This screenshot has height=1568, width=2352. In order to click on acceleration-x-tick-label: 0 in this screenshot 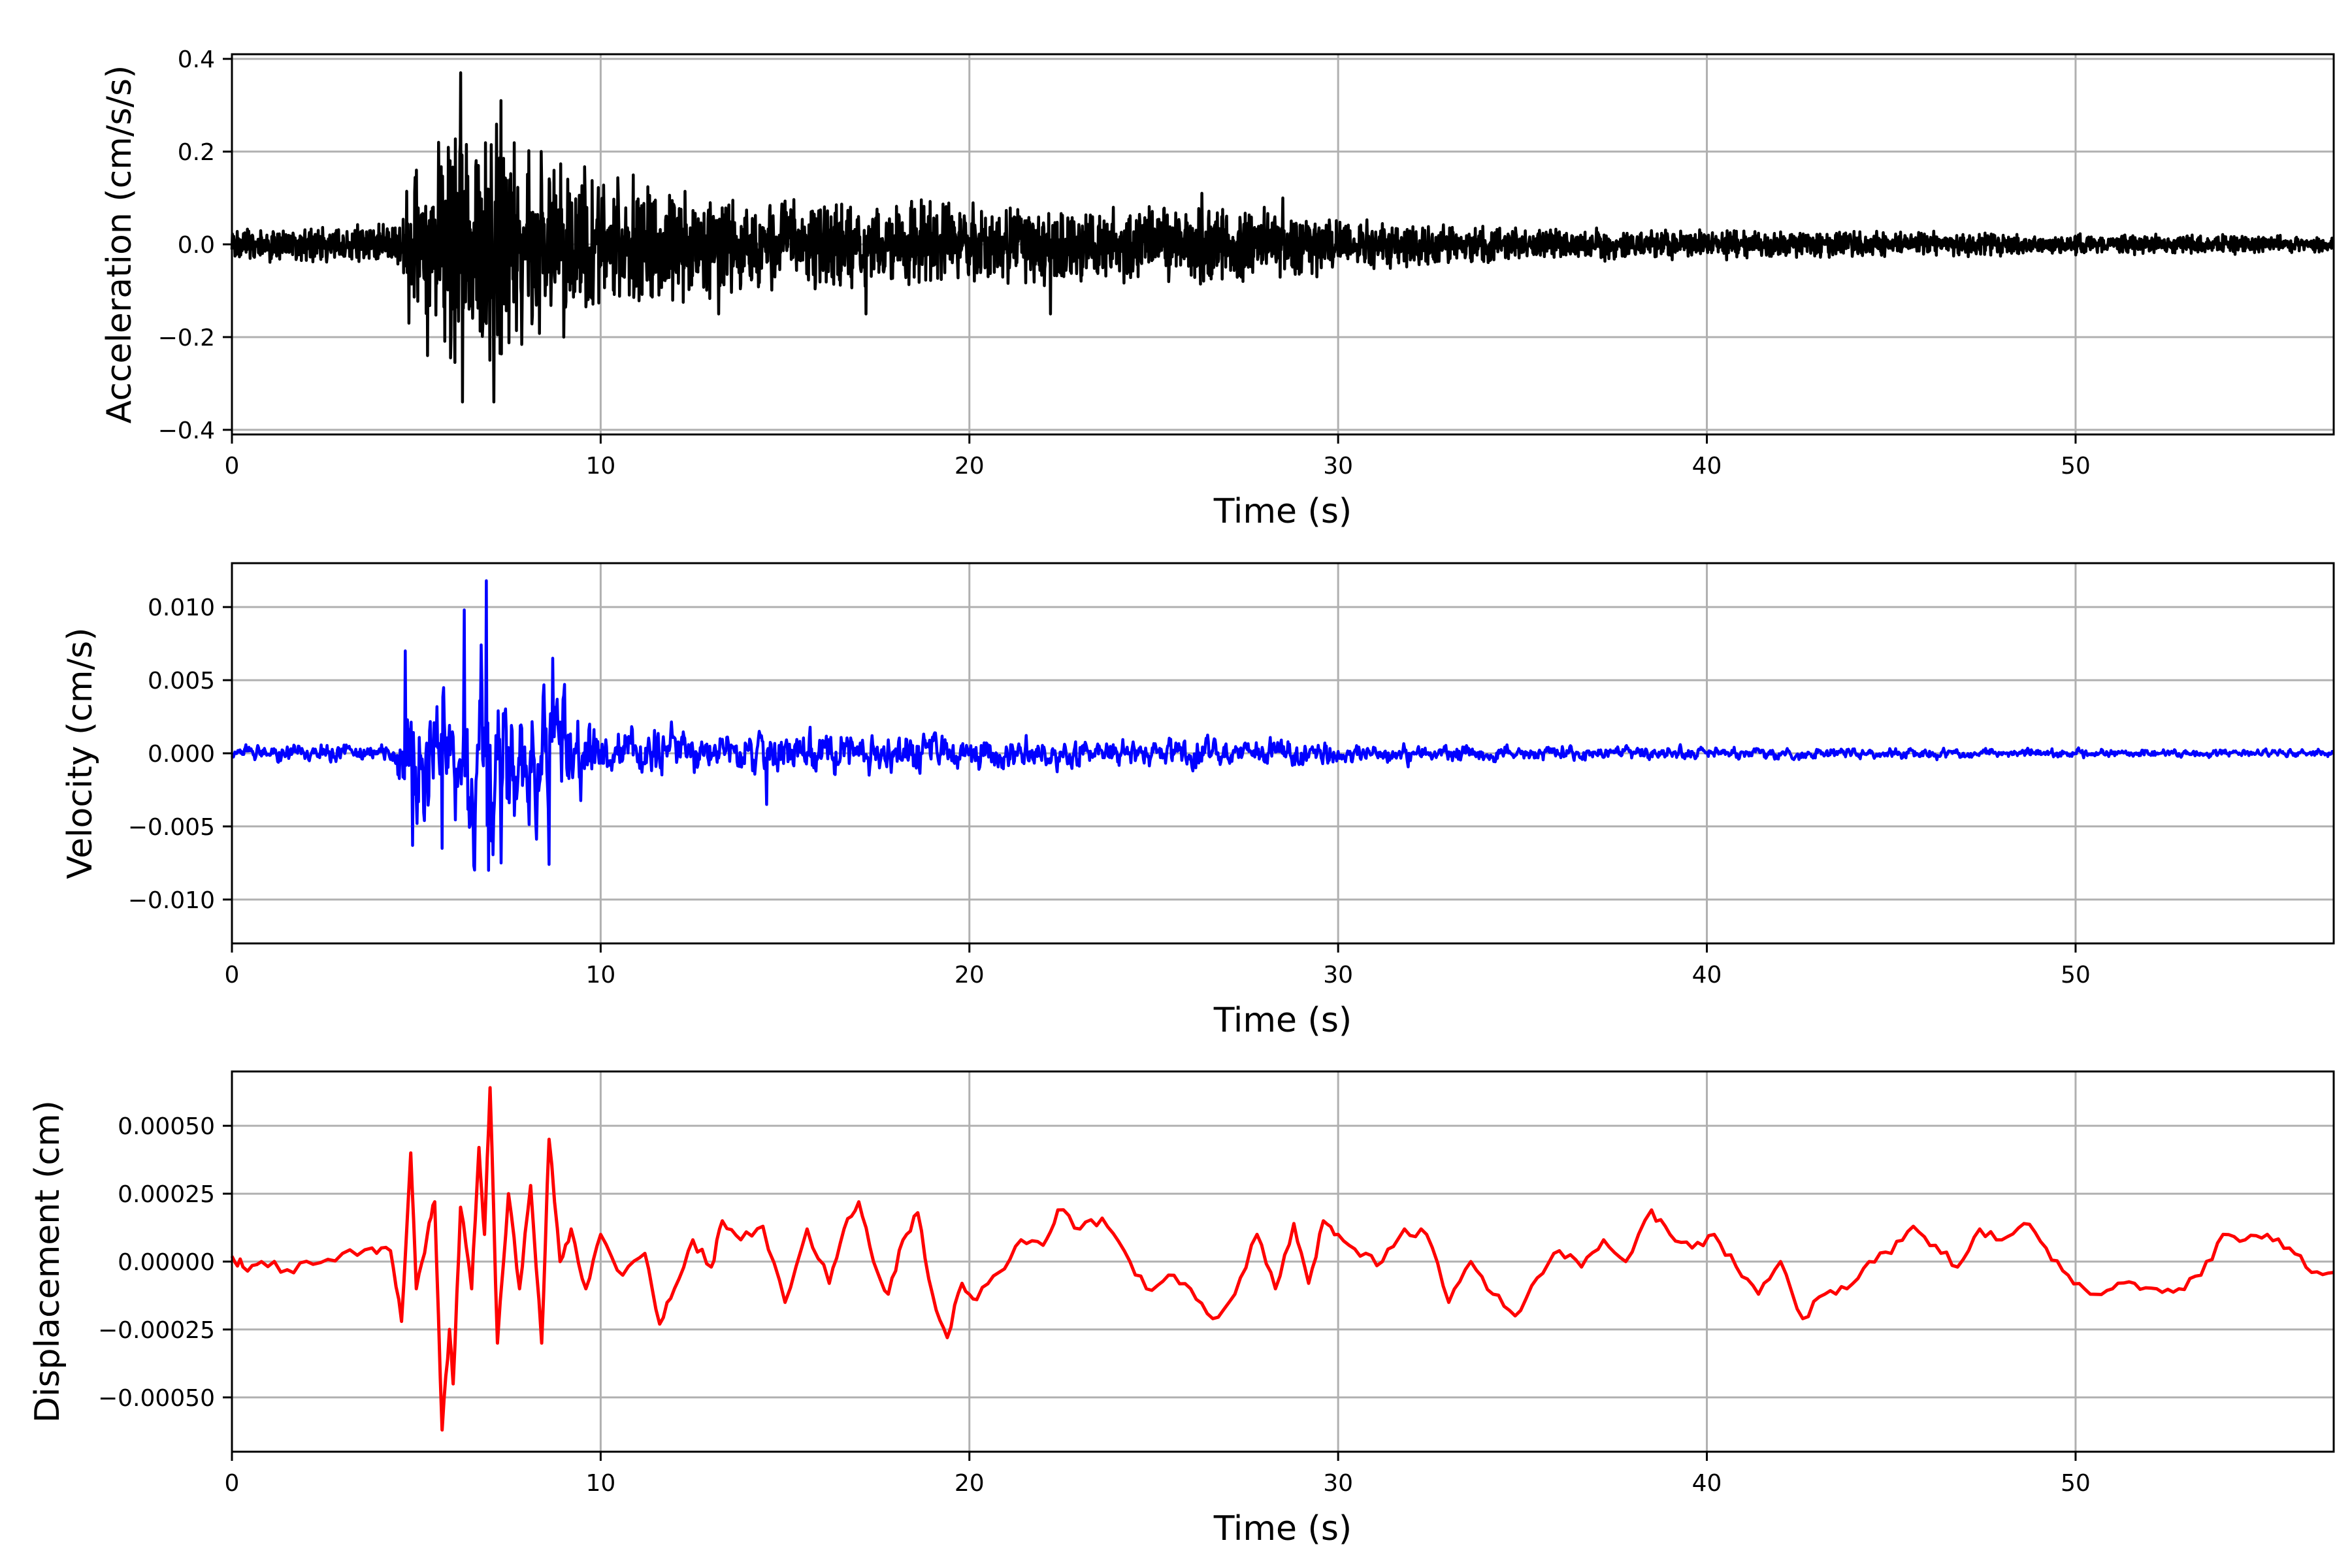, I will do `click(232, 466)`.